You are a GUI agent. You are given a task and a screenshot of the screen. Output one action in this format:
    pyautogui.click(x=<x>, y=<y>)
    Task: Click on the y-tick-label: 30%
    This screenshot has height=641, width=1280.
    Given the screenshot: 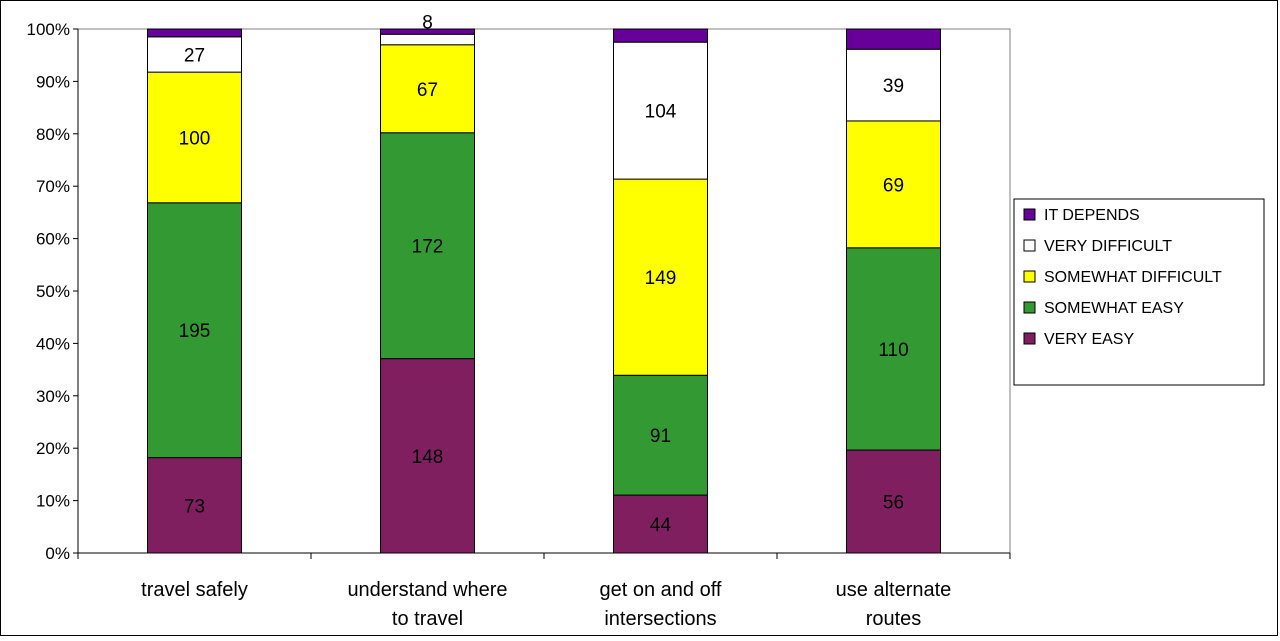 What is the action you would take?
    pyautogui.click(x=53, y=396)
    